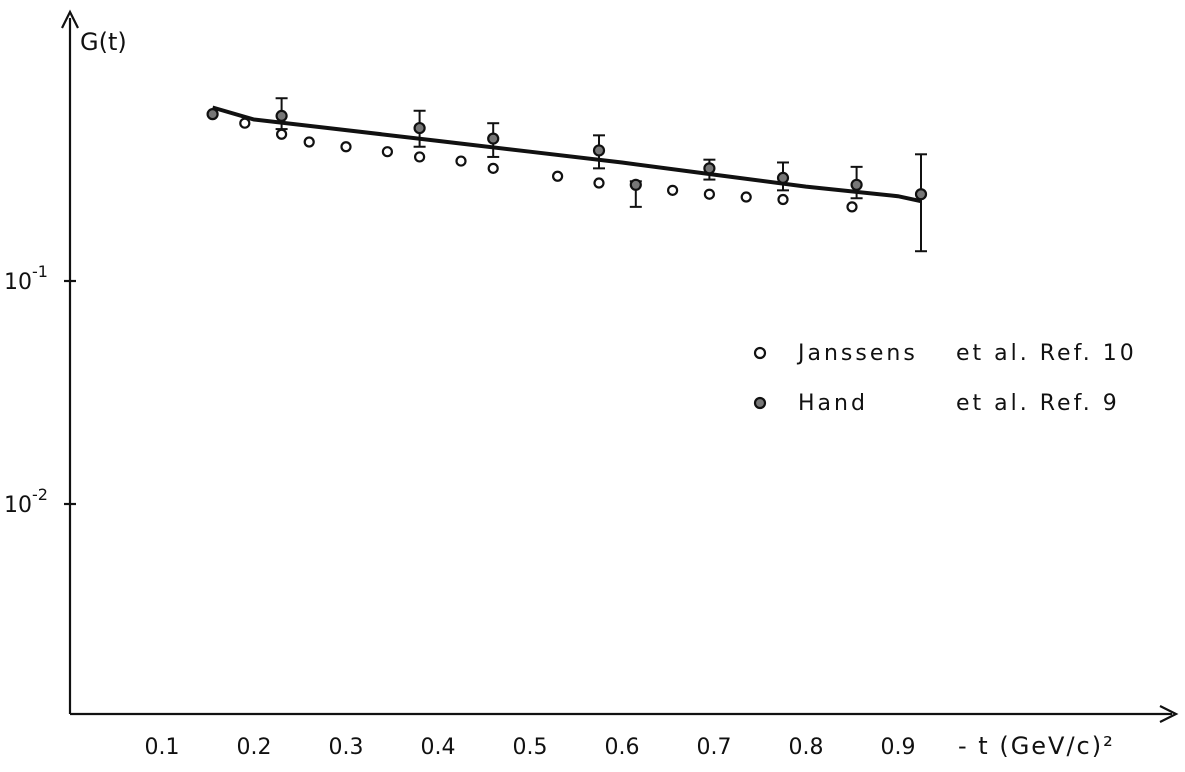 The image size is (1185, 772). Describe the element at coordinates (70, 19) in the screenshot. I see `y-axis-arrow` at that location.